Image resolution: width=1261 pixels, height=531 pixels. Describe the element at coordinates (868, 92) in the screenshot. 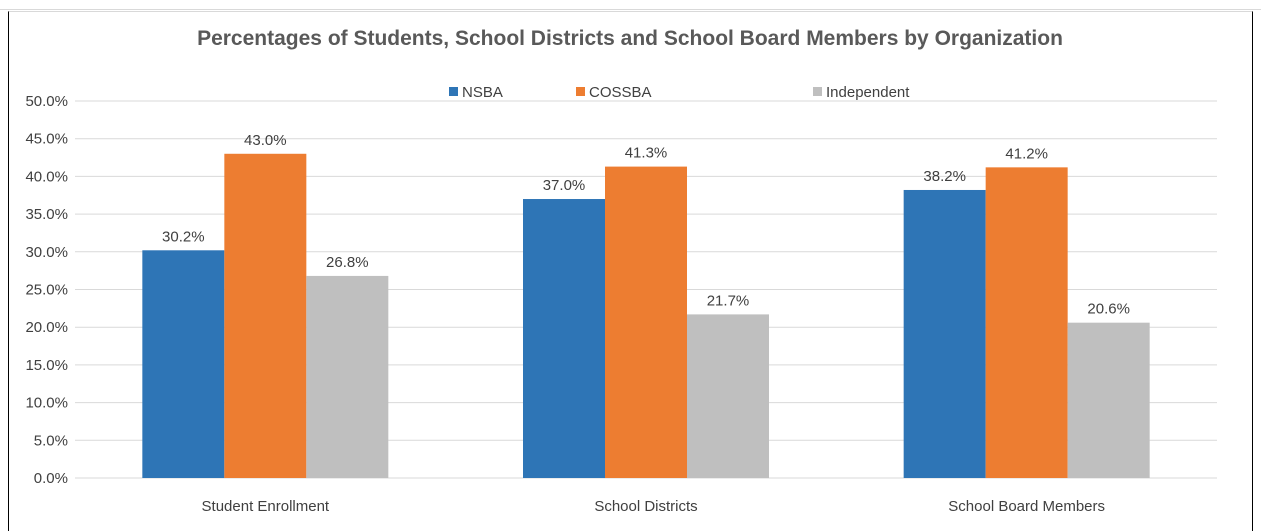

I see `legend-label: Independent` at that location.